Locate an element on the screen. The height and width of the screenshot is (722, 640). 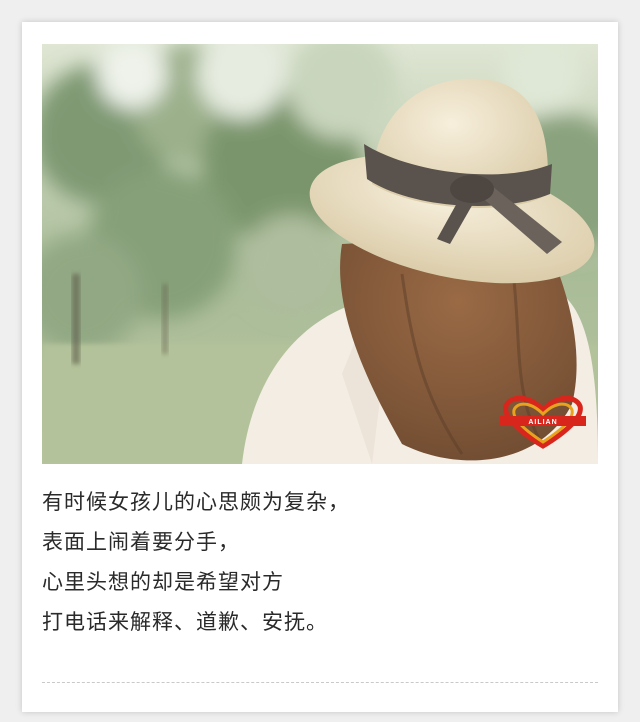
dashed-divider is located at coordinates (320, 682).